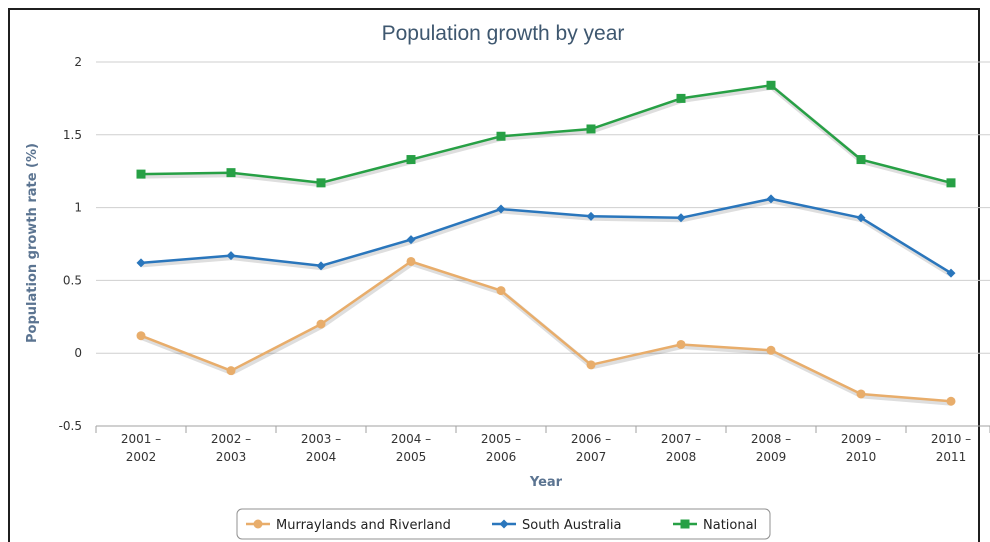 This screenshot has width=990, height=542. I want to click on x-tick-label: 2011, so click(951, 457).